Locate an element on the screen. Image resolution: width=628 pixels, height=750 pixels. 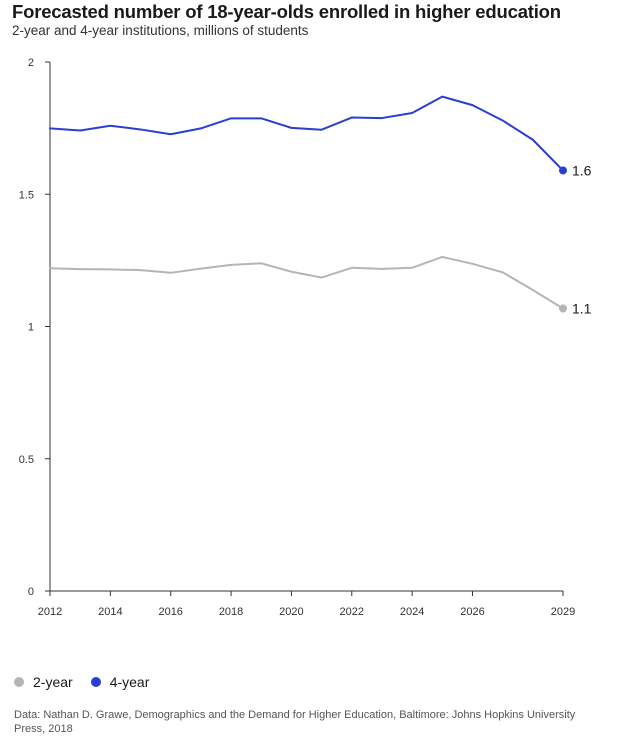
x-tick-label: 2018 is located at coordinates (231, 612).